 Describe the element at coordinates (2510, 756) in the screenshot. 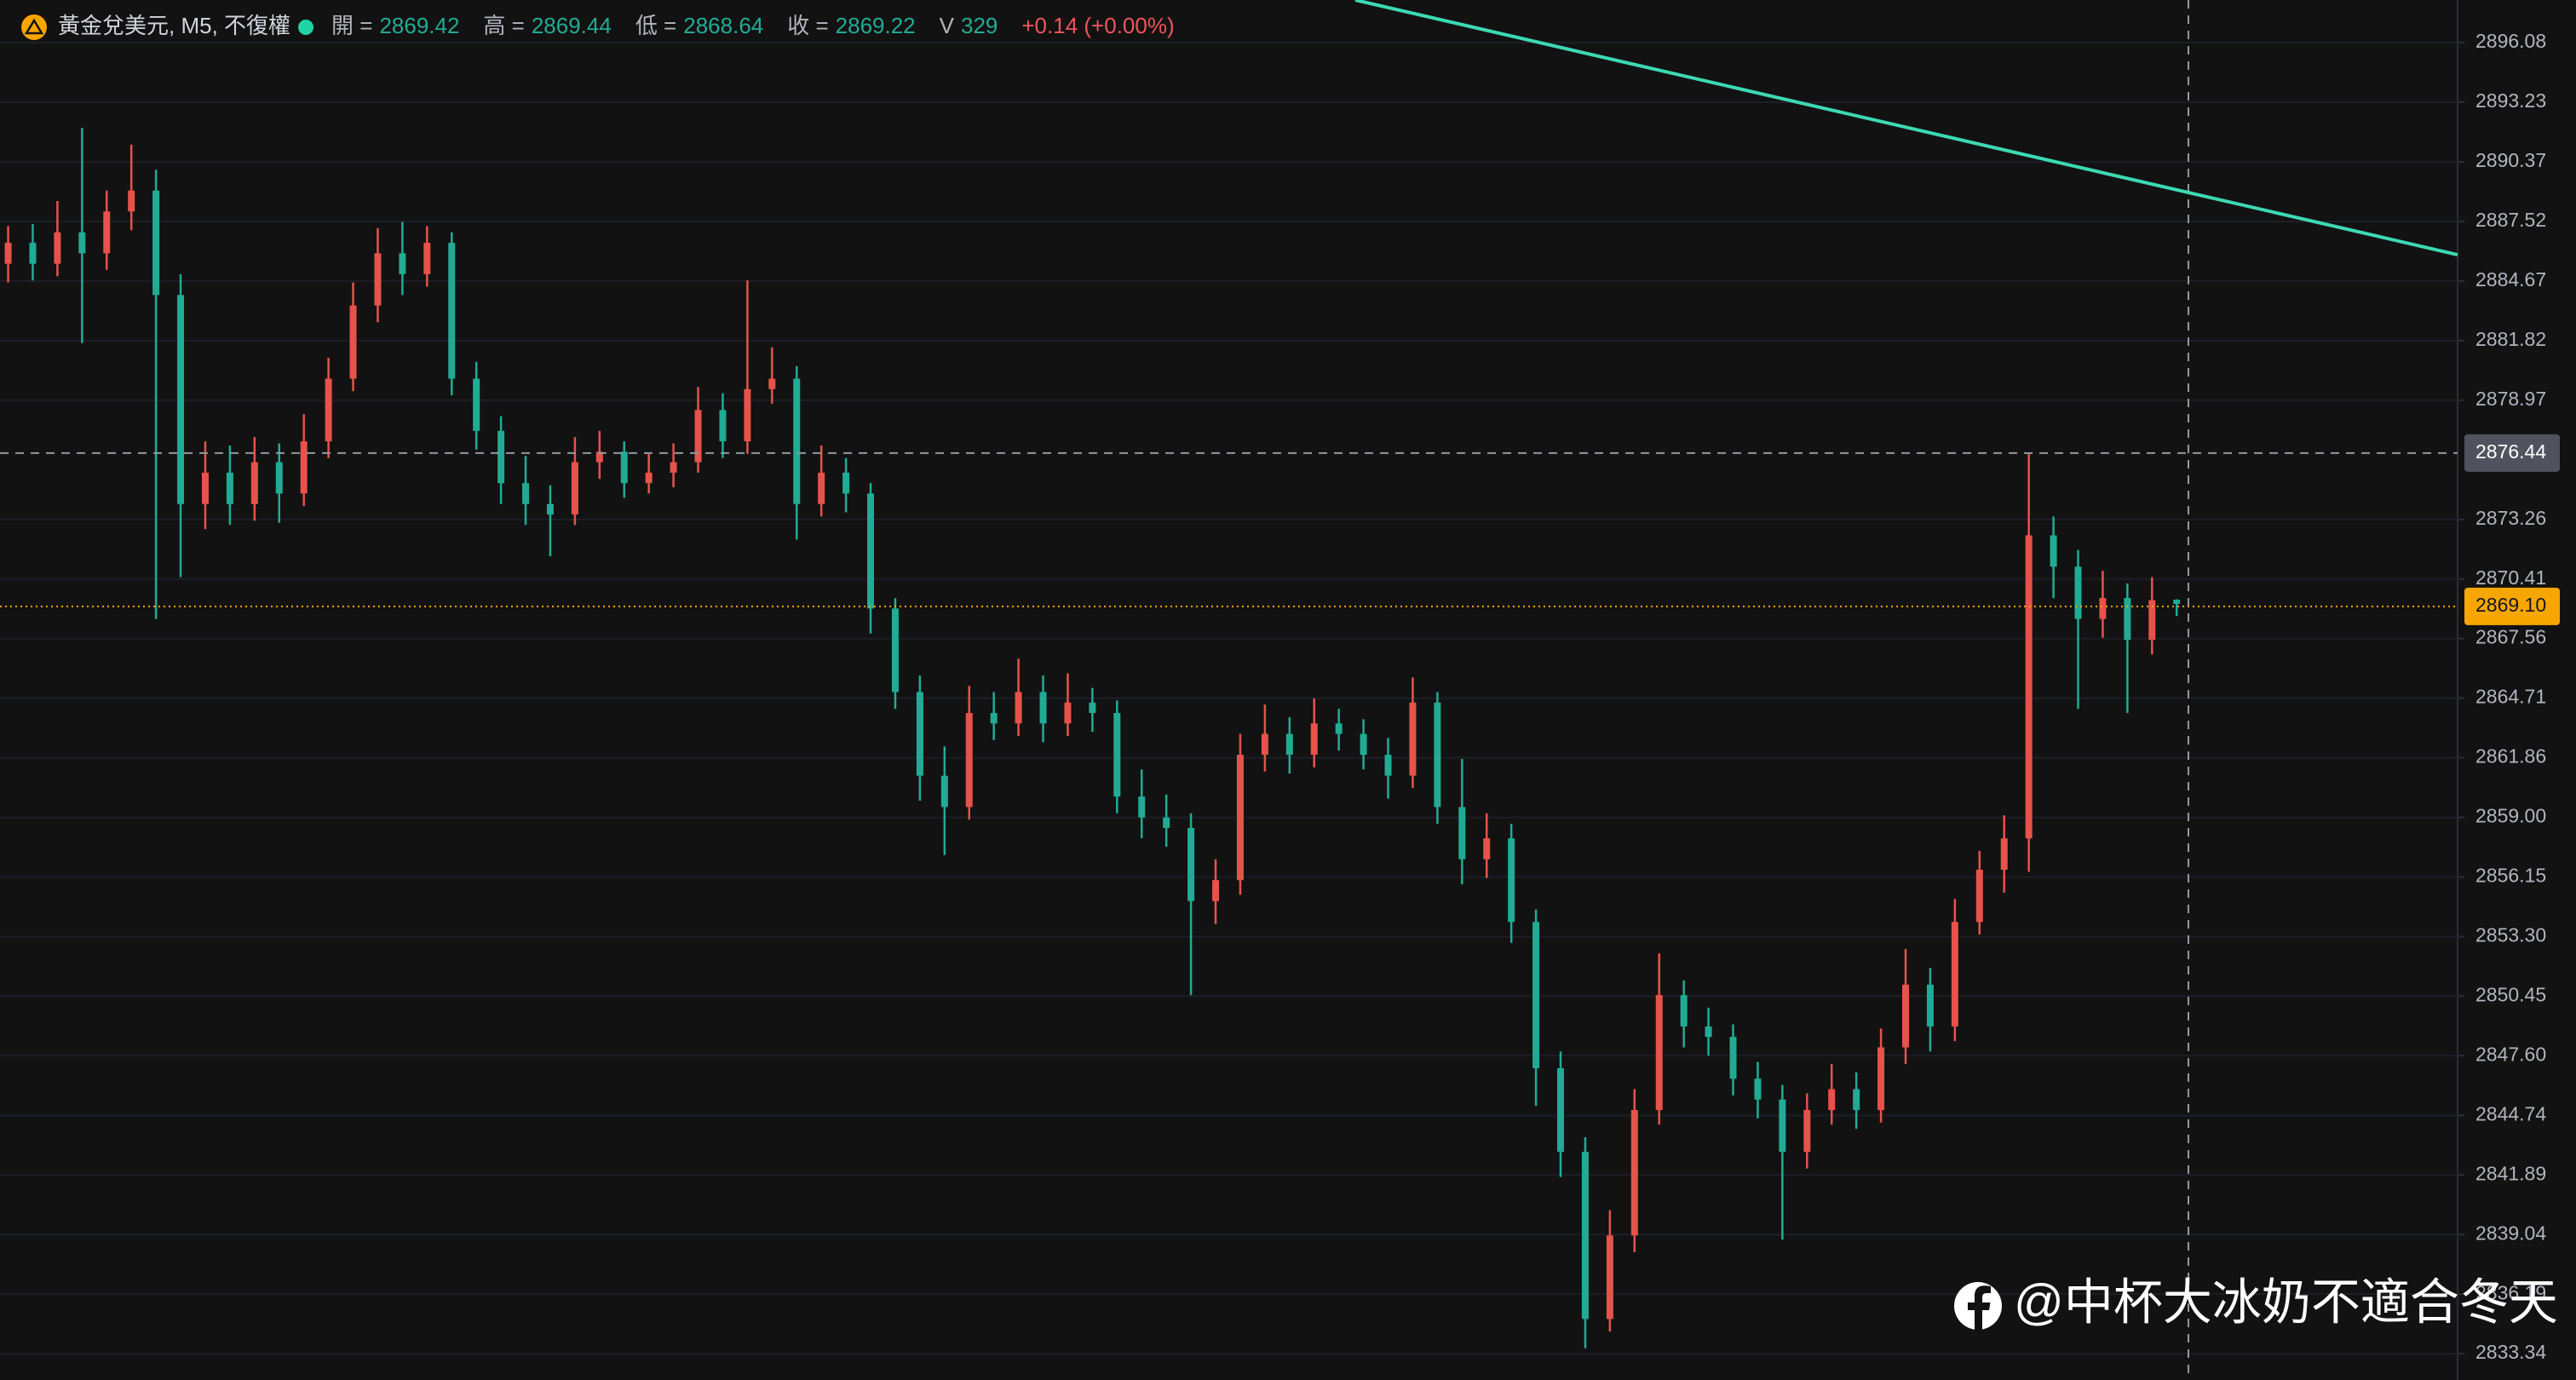

I see `y-tick-label: 2861.86` at that location.